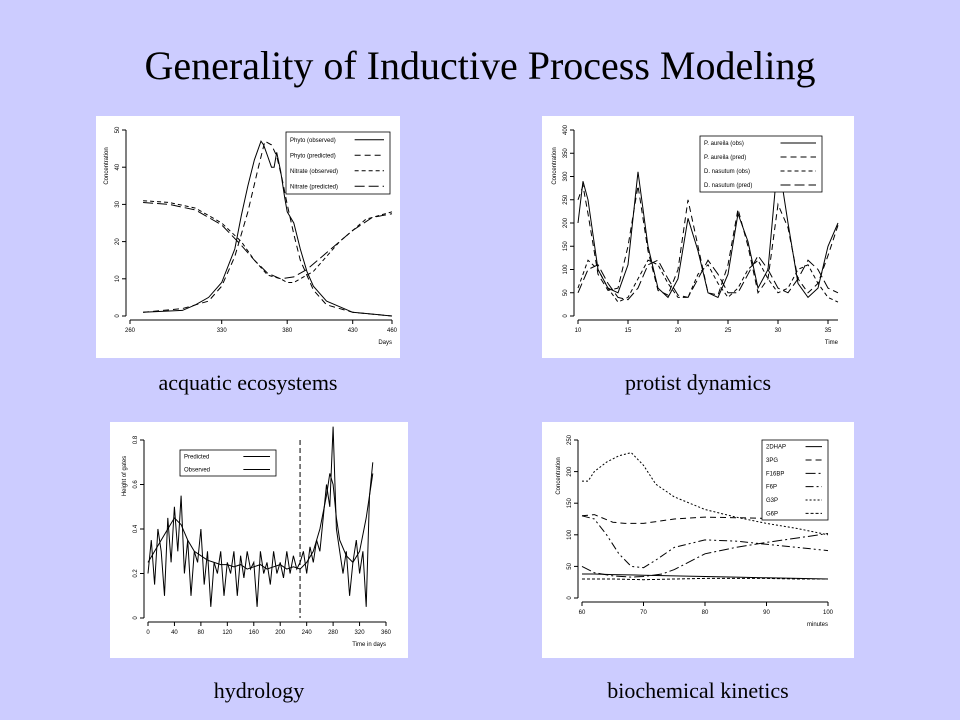 This screenshot has height=720, width=960. Describe the element at coordinates (385, 343) in the screenshot. I see `x-axis-label: Days` at that location.